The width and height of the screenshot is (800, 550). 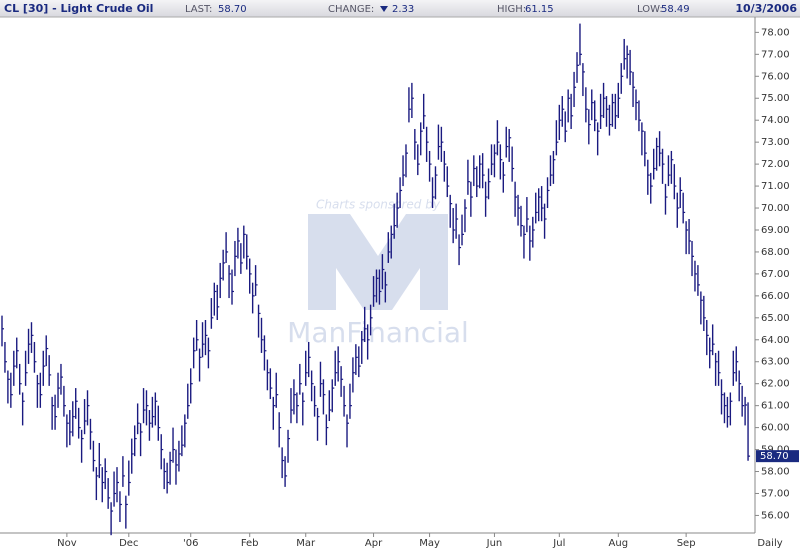 What do you see at coordinates (351, 9) in the screenshot?
I see `stat-name: CHANGE:` at bounding box center [351, 9].